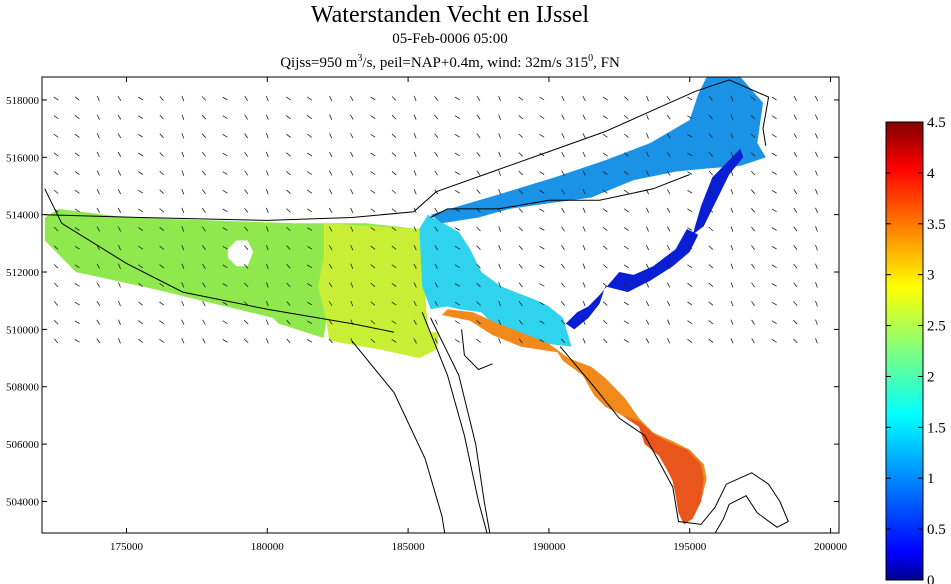  I want to click on params-part2: /s, peil=NAP+0.4m, wind: 32m/s 315, so click(475, 63).